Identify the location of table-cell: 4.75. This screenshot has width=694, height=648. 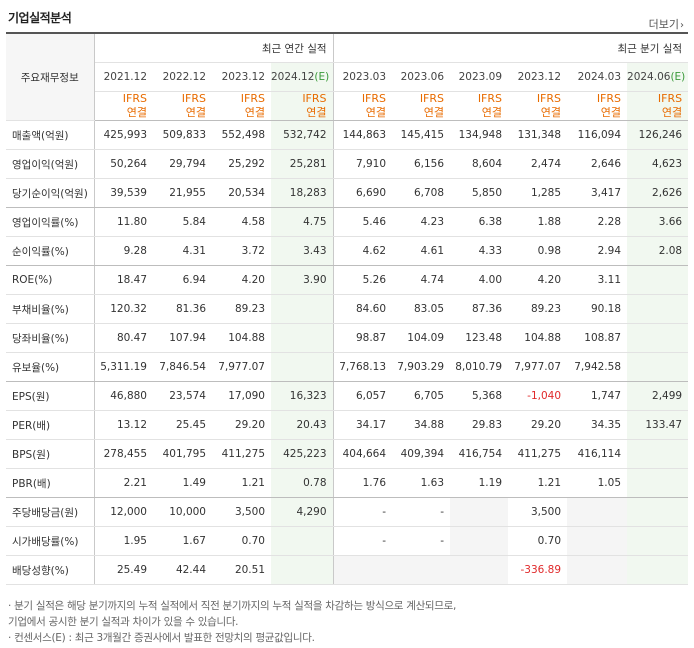
(302, 222).